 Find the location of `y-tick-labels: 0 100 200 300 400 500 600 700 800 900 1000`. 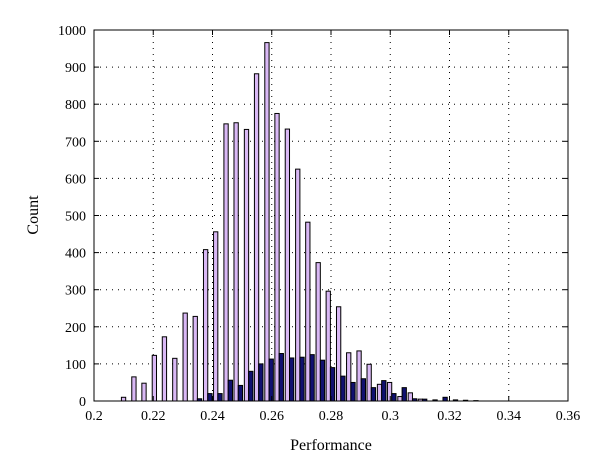

y-tick-labels: 0 100 200 300 400 500 600 700 800 900 1000 is located at coordinates (72, 217).